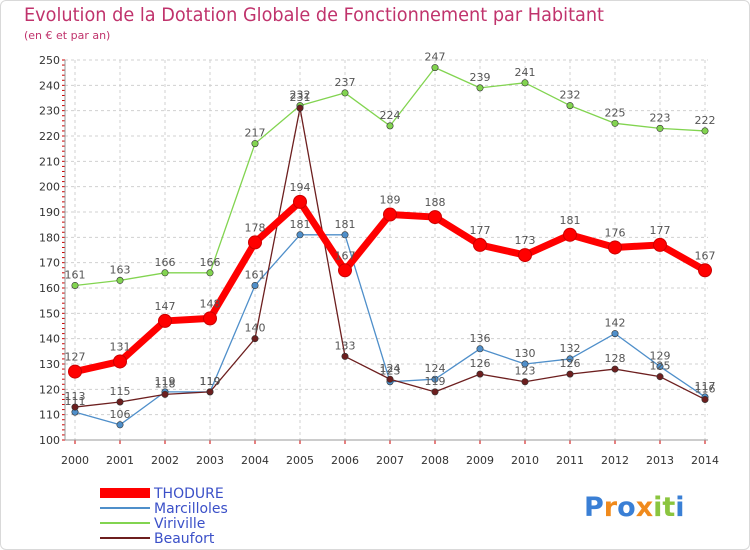 The height and width of the screenshot is (550, 750). I want to click on svg-text: Proxiti, so click(634, 507).